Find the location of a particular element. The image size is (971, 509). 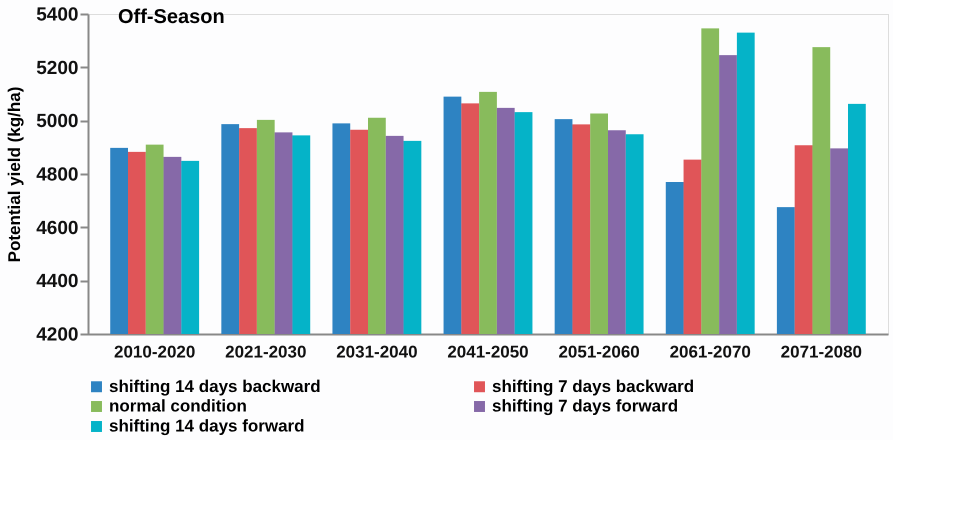

y-tick-label: 5200 is located at coordinates (57, 68).